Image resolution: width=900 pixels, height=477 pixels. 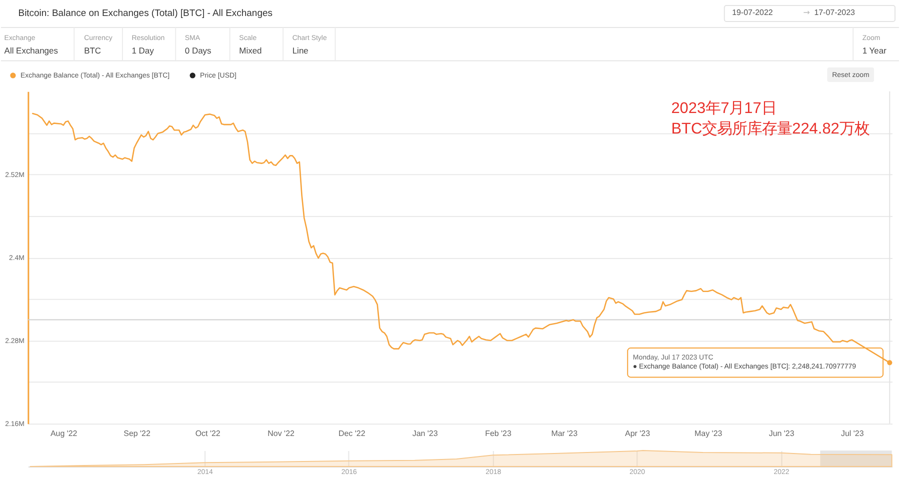 What do you see at coordinates (281, 433) in the screenshot?
I see `x-tick-label: Nov '22` at bounding box center [281, 433].